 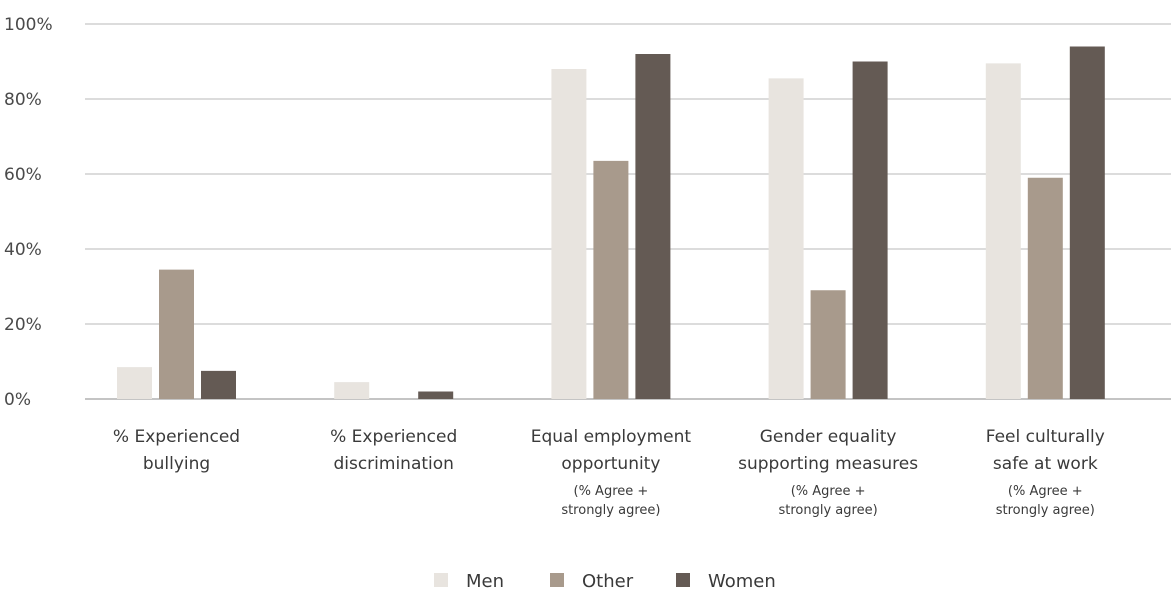 What do you see at coordinates (1045, 437) in the screenshot?
I see `category-label: Feel culturally` at bounding box center [1045, 437].